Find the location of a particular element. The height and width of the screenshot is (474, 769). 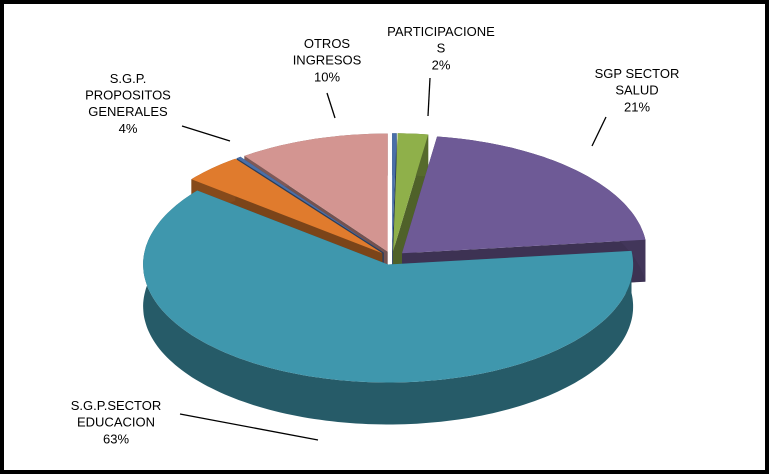

percent-label: 10% is located at coordinates (327, 76).